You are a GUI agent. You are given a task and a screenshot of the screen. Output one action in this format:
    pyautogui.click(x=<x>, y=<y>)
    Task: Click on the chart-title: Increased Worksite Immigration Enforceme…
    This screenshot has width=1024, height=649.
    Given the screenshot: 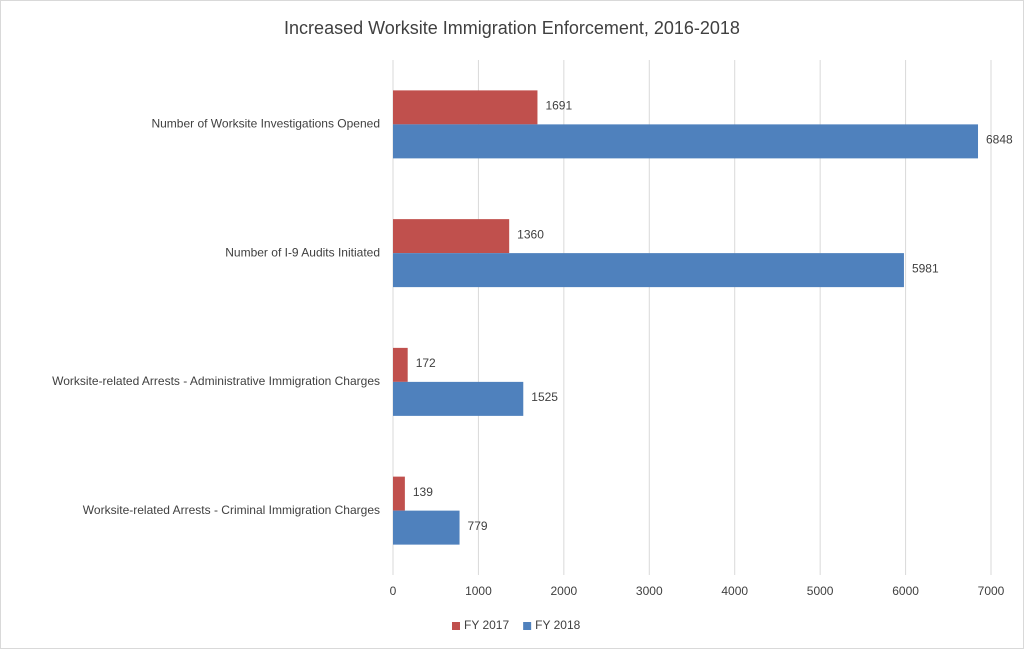 What is the action you would take?
    pyautogui.click(x=512, y=28)
    